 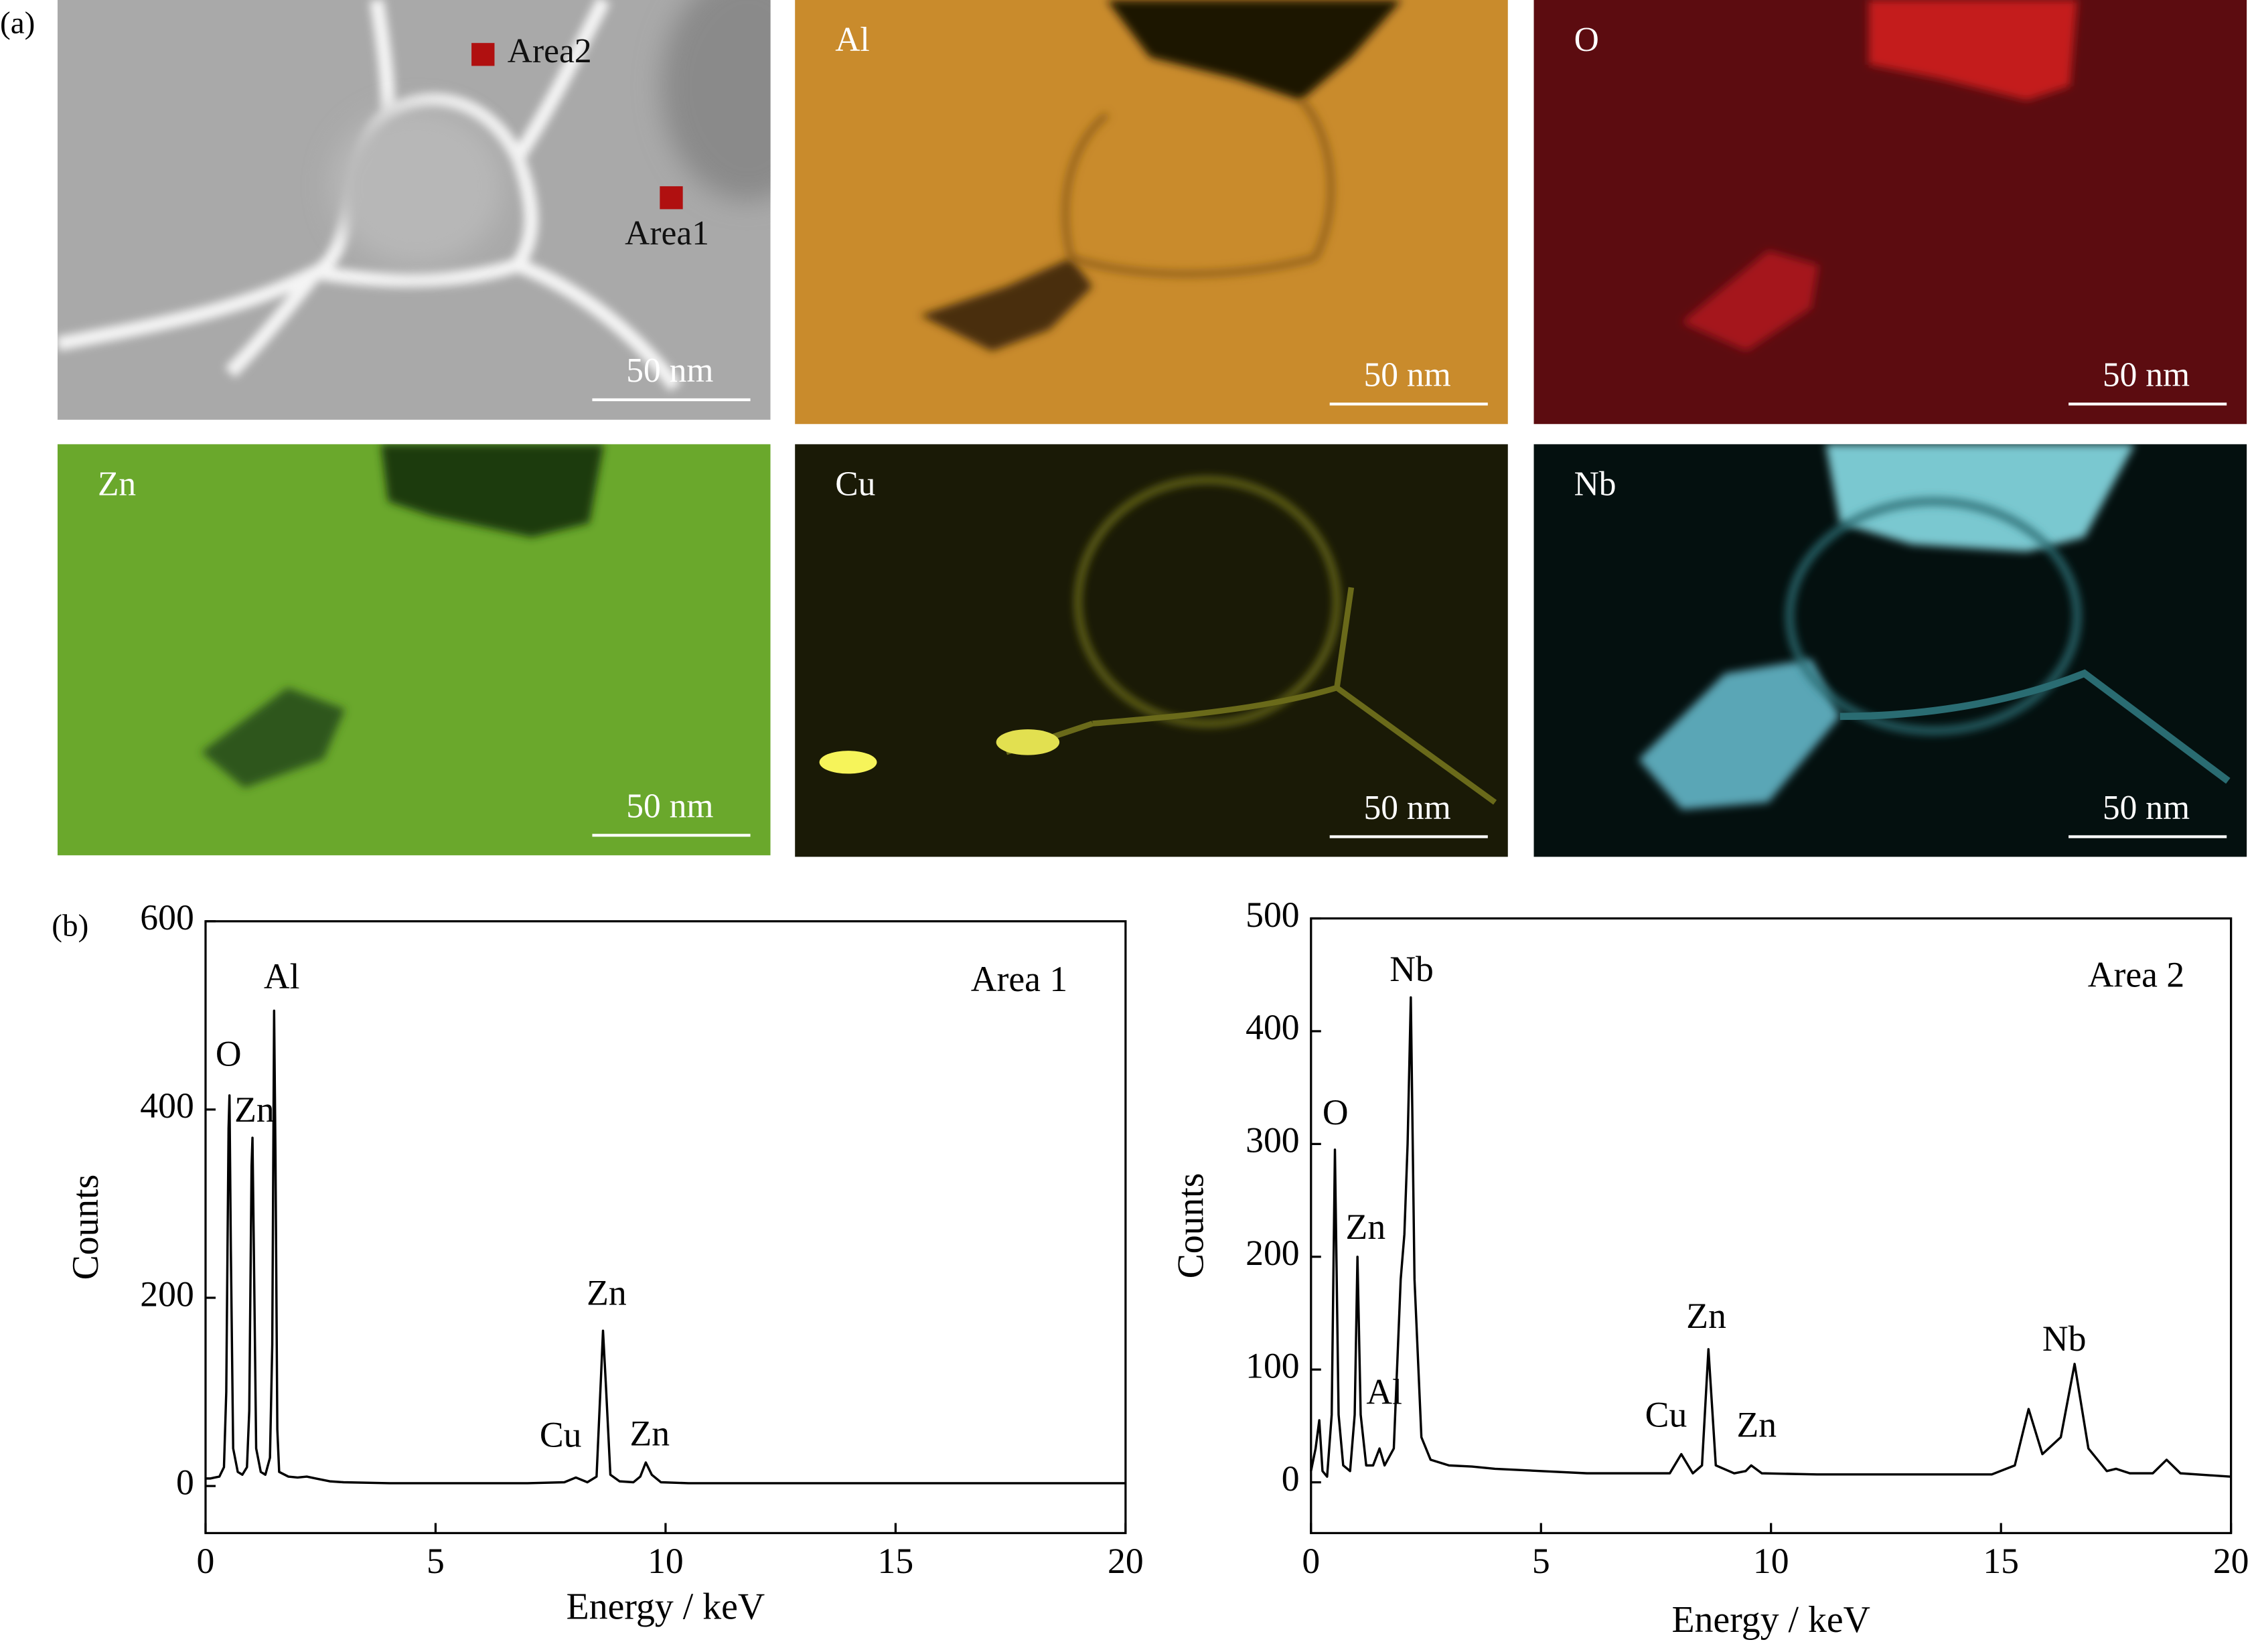 What do you see at coordinates (852, 40) in the screenshot?
I see `element-label: Al` at bounding box center [852, 40].